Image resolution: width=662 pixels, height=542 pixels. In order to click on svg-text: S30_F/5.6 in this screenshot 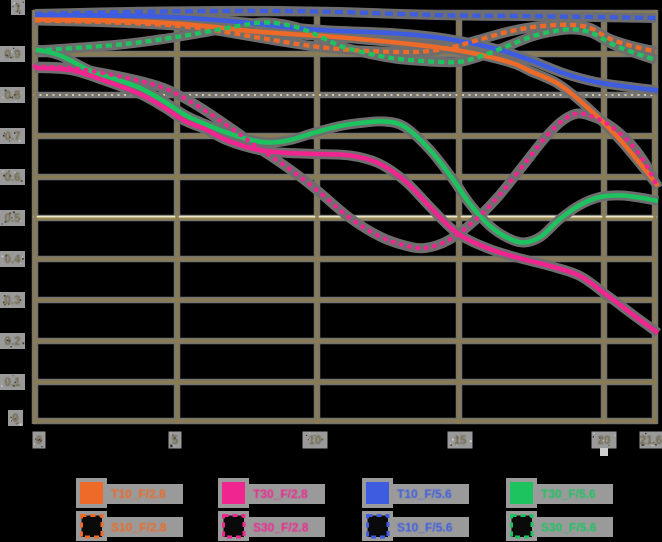, I will do `click(569, 528)`.